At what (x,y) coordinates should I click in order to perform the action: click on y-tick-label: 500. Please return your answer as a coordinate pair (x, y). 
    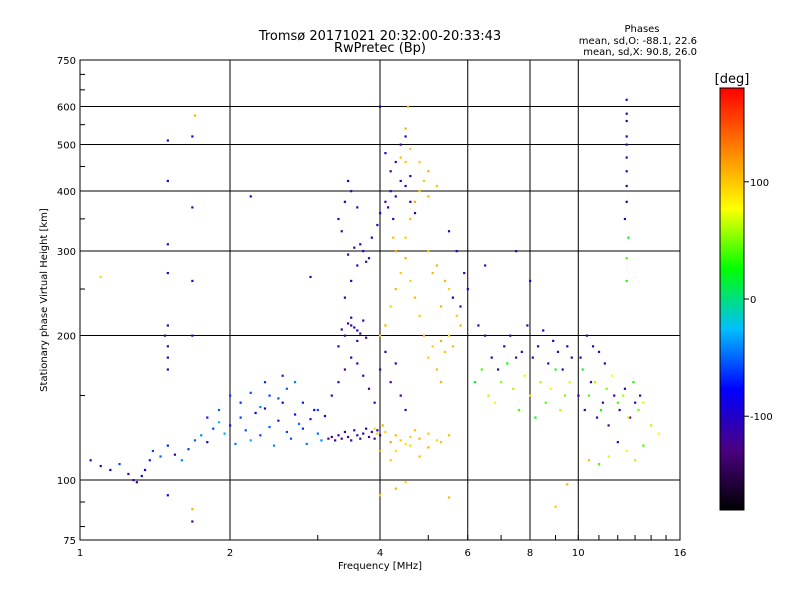
    Looking at the image, I should click on (66, 146).